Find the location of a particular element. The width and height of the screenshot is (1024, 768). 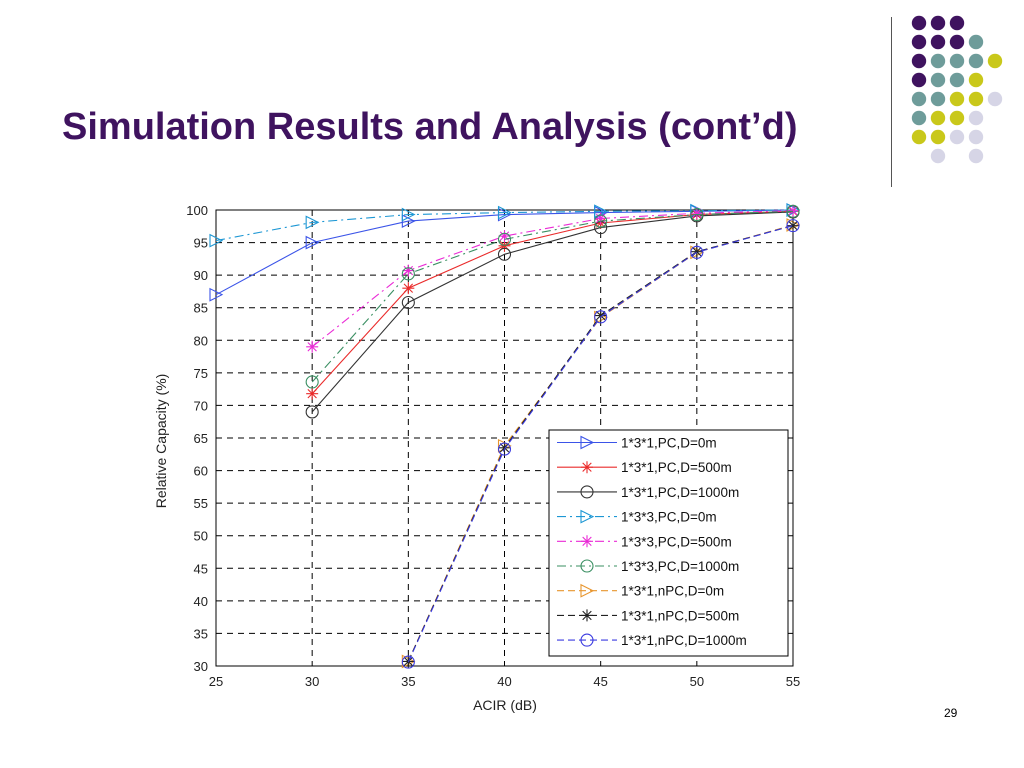

legend-entry: 1*3*1,nPC,D=0m is located at coordinates (640, 591).